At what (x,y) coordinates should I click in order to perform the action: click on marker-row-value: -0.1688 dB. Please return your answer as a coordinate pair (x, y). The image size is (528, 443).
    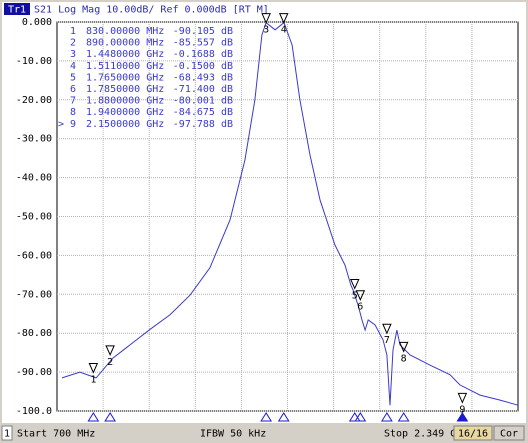
    Looking at the image, I should click on (203, 54).